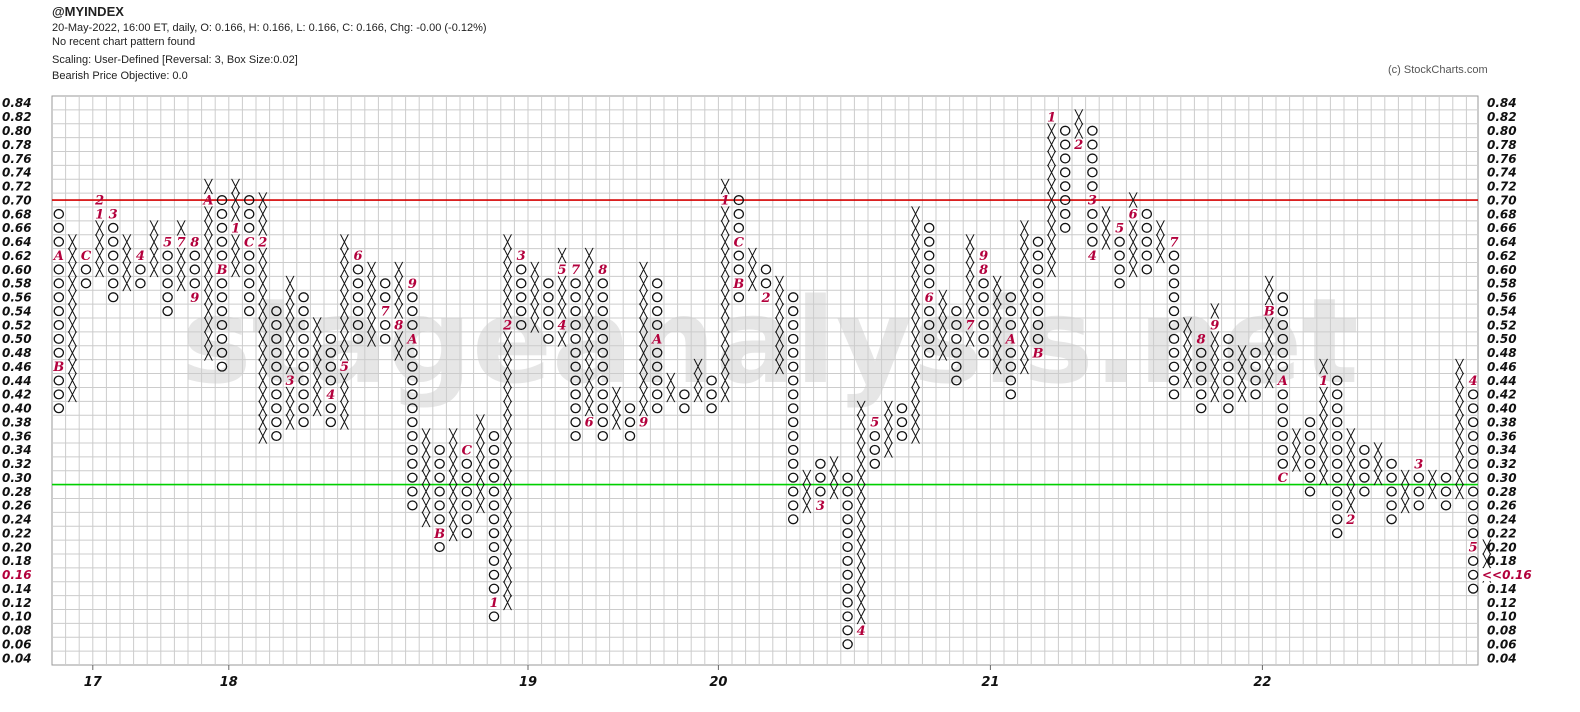 This screenshot has width=1580, height=712. What do you see at coordinates (1502, 533) in the screenshot?
I see `y-tick-right: 0.22` at bounding box center [1502, 533].